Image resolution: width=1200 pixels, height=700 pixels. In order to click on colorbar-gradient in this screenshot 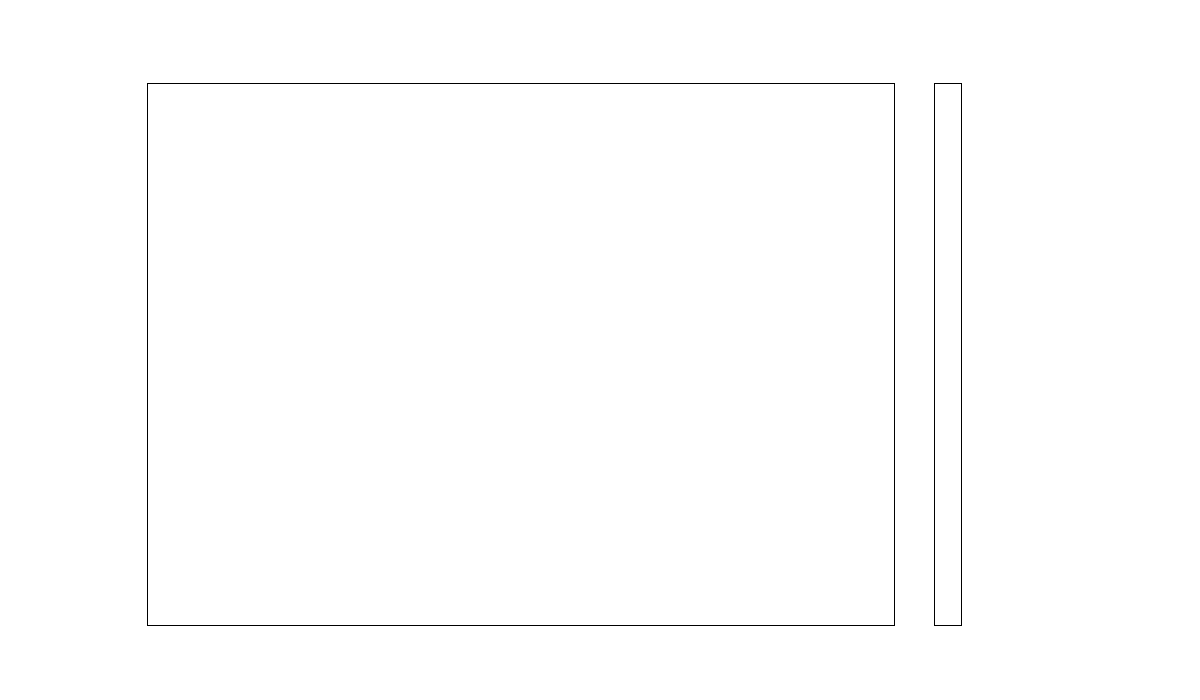, I will do `click(948, 354)`.